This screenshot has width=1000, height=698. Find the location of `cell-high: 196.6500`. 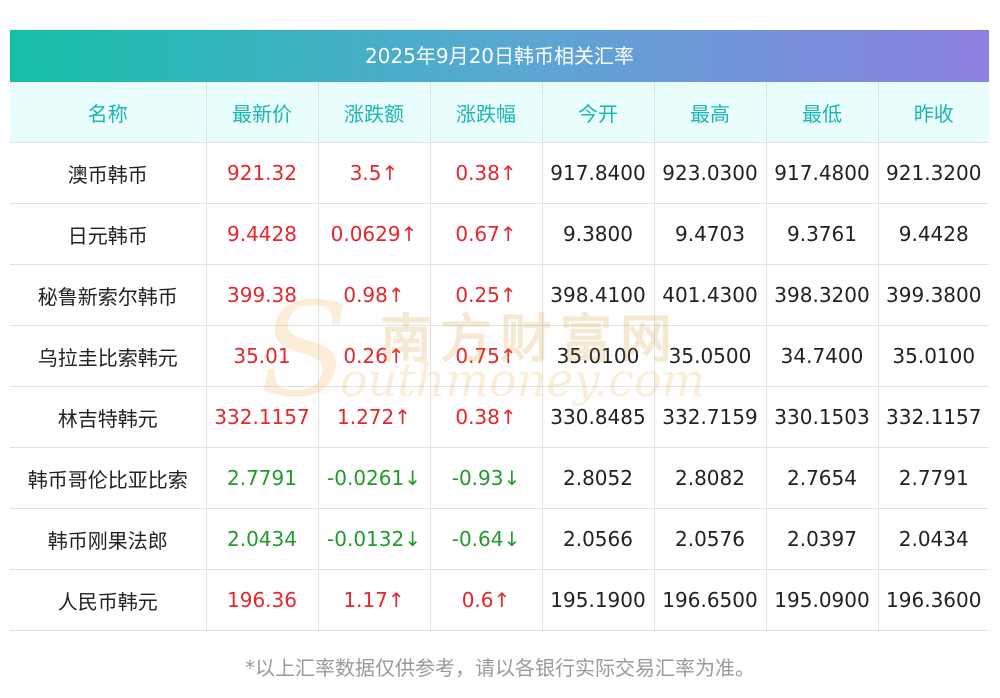

cell-high: 196.6500 is located at coordinates (710, 600).